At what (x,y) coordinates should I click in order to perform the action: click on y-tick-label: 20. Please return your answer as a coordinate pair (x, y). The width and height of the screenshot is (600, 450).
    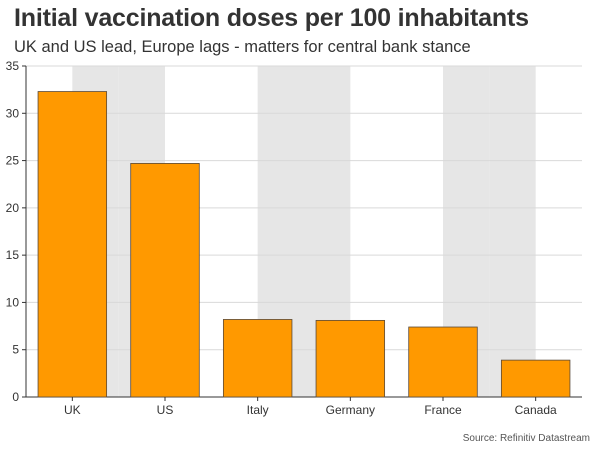
    Looking at the image, I should click on (13, 208).